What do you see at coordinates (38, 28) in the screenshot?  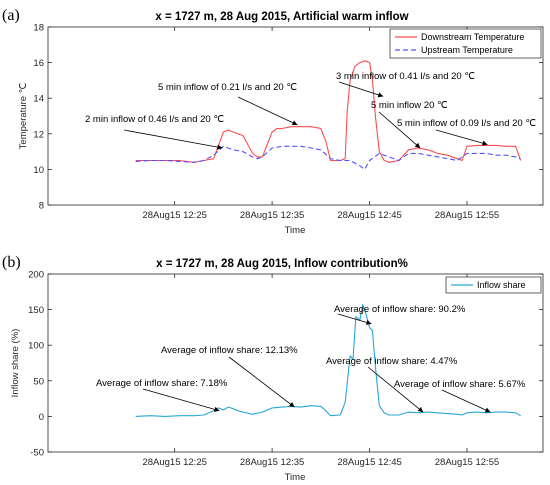 I see `y-tick-label: 18` at bounding box center [38, 28].